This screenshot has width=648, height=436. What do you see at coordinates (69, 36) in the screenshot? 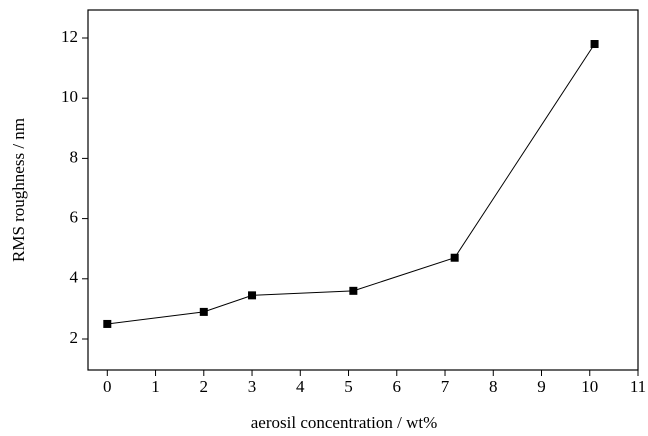
I see `y-tick-label: 12` at bounding box center [69, 36].